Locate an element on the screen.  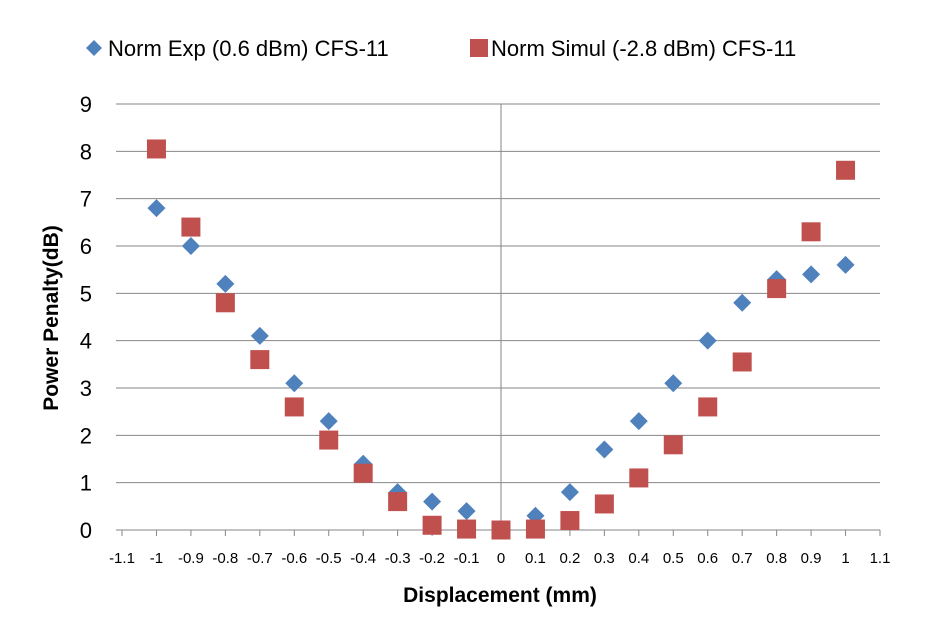
y-tick-label: 7 is located at coordinates (86, 199).